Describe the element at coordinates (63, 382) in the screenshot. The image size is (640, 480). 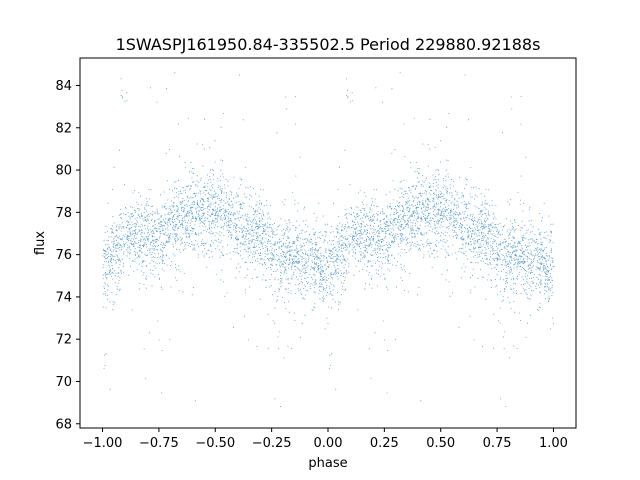
I see `y-tick-label: 70` at that location.